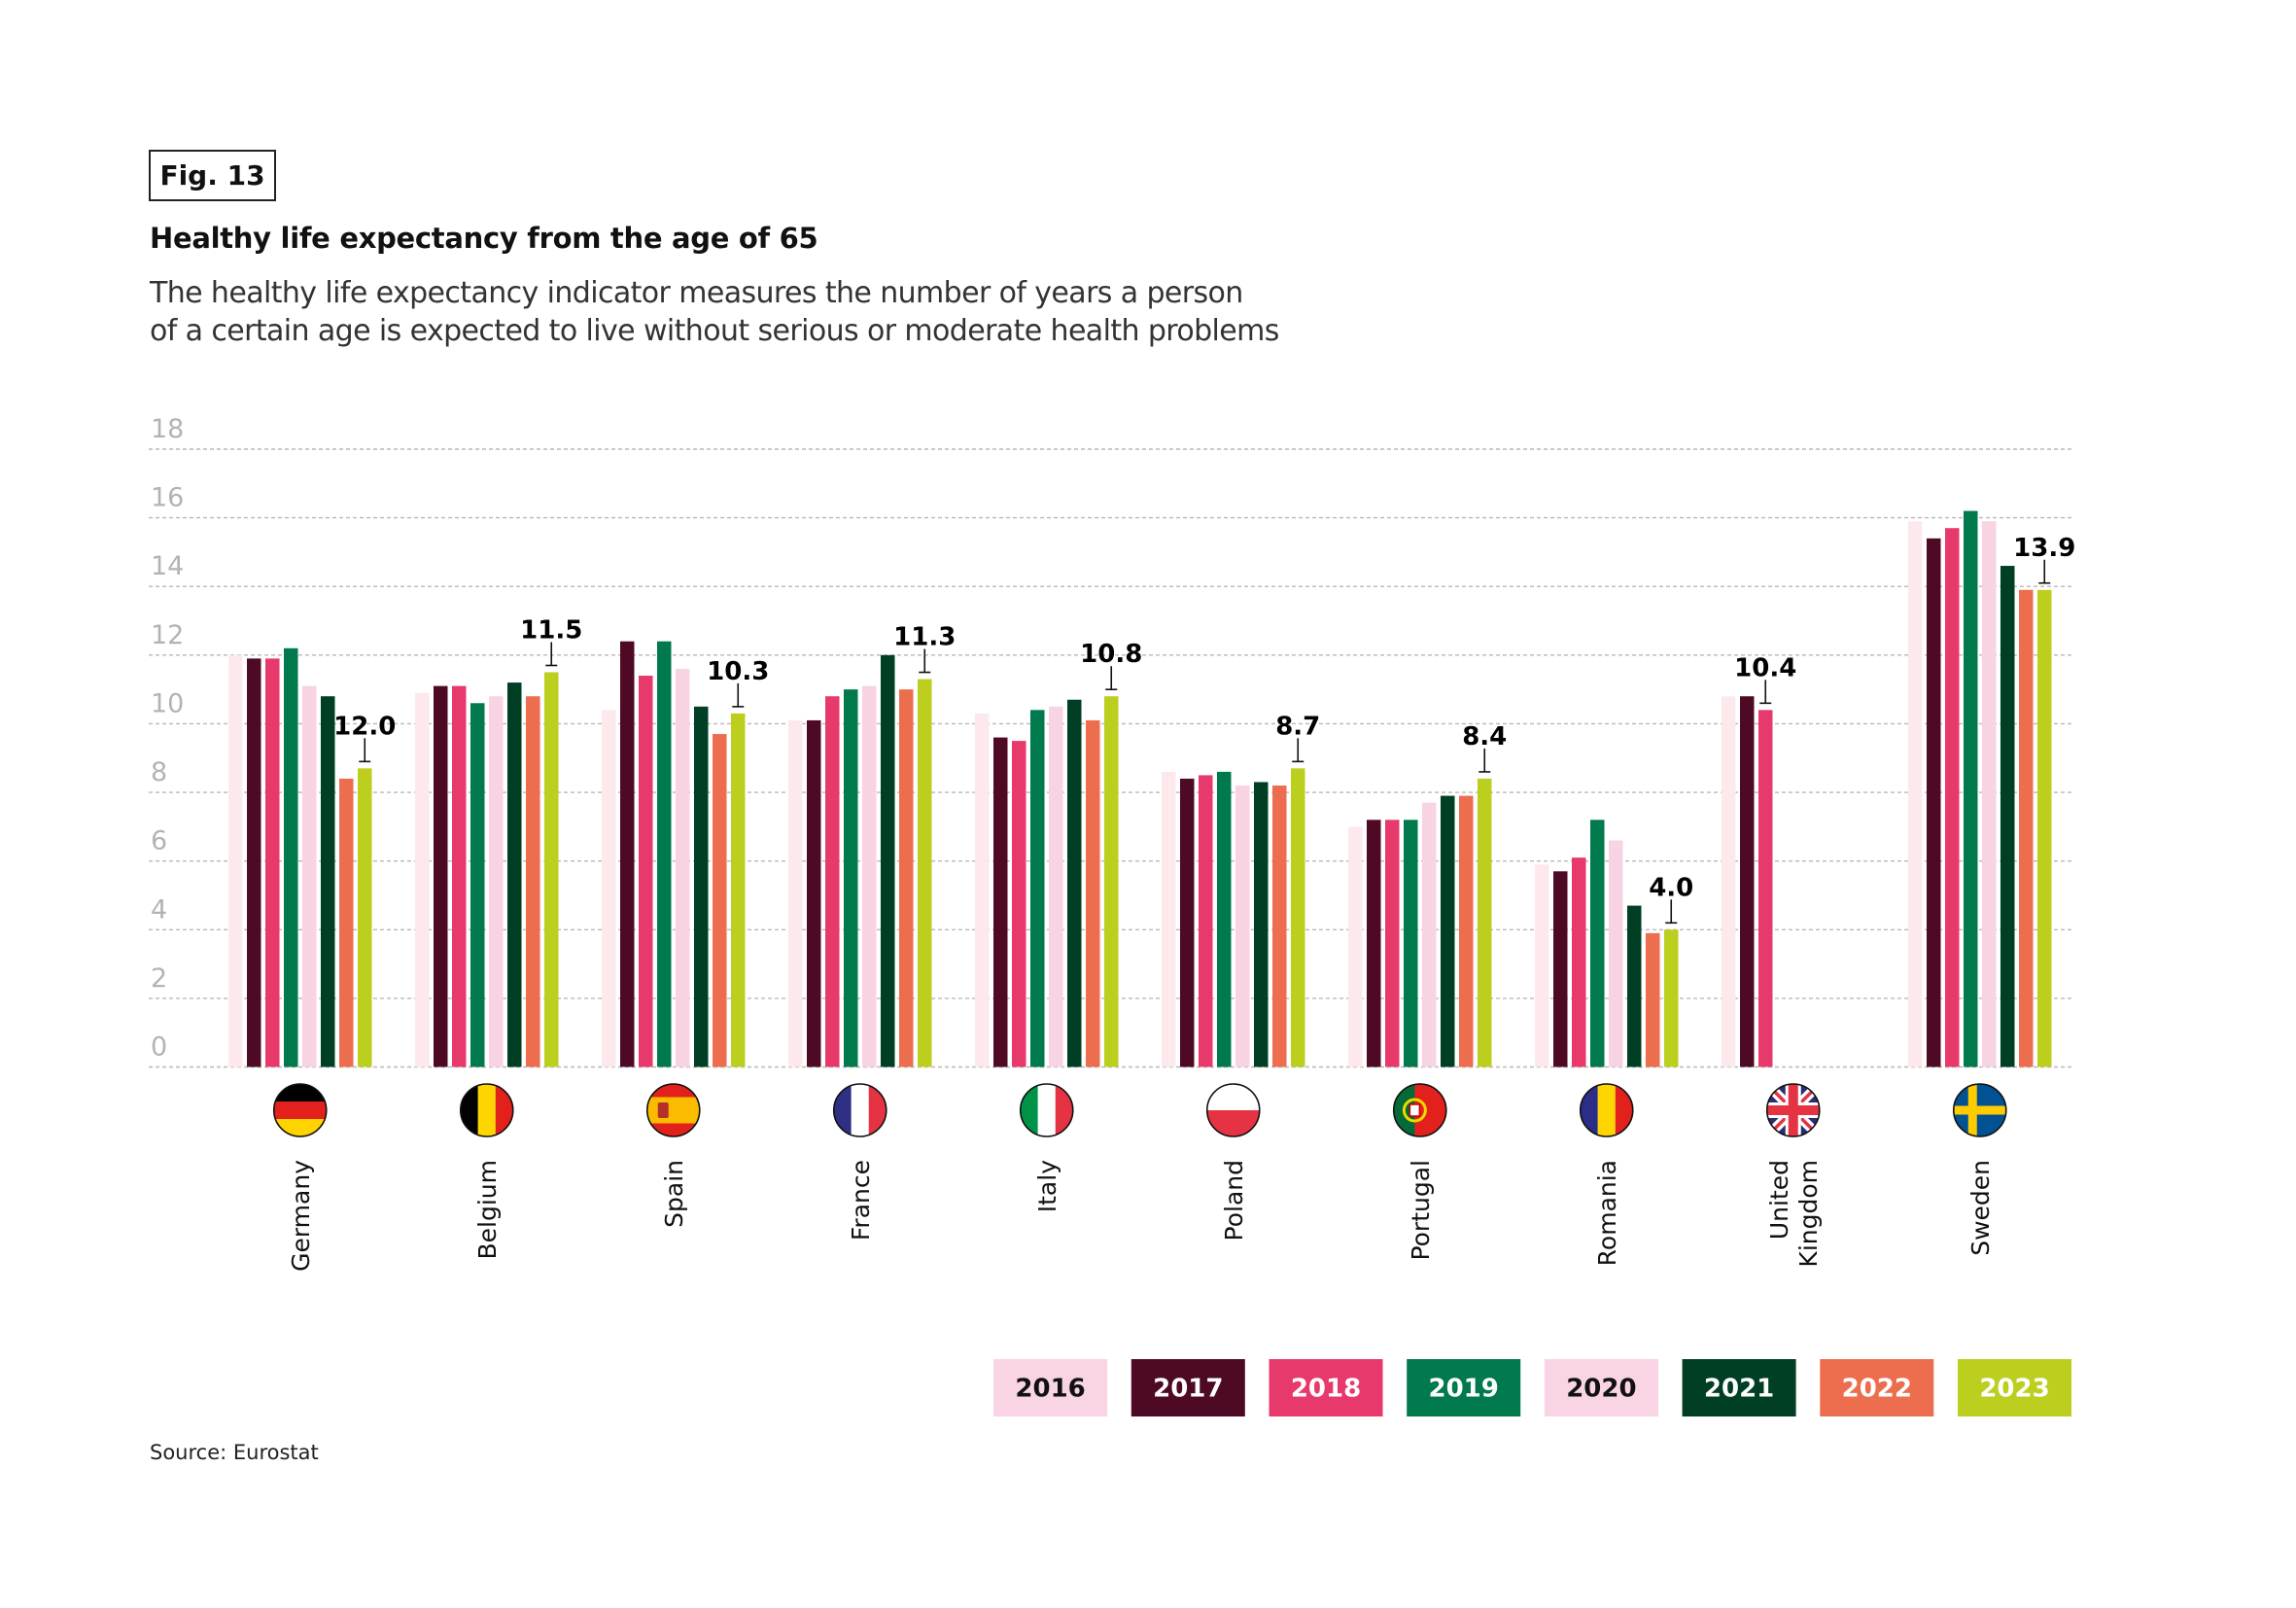 The width and height of the screenshot is (2296, 1608). I want to click on figure-number-badge: Fig. 13, so click(212, 175).